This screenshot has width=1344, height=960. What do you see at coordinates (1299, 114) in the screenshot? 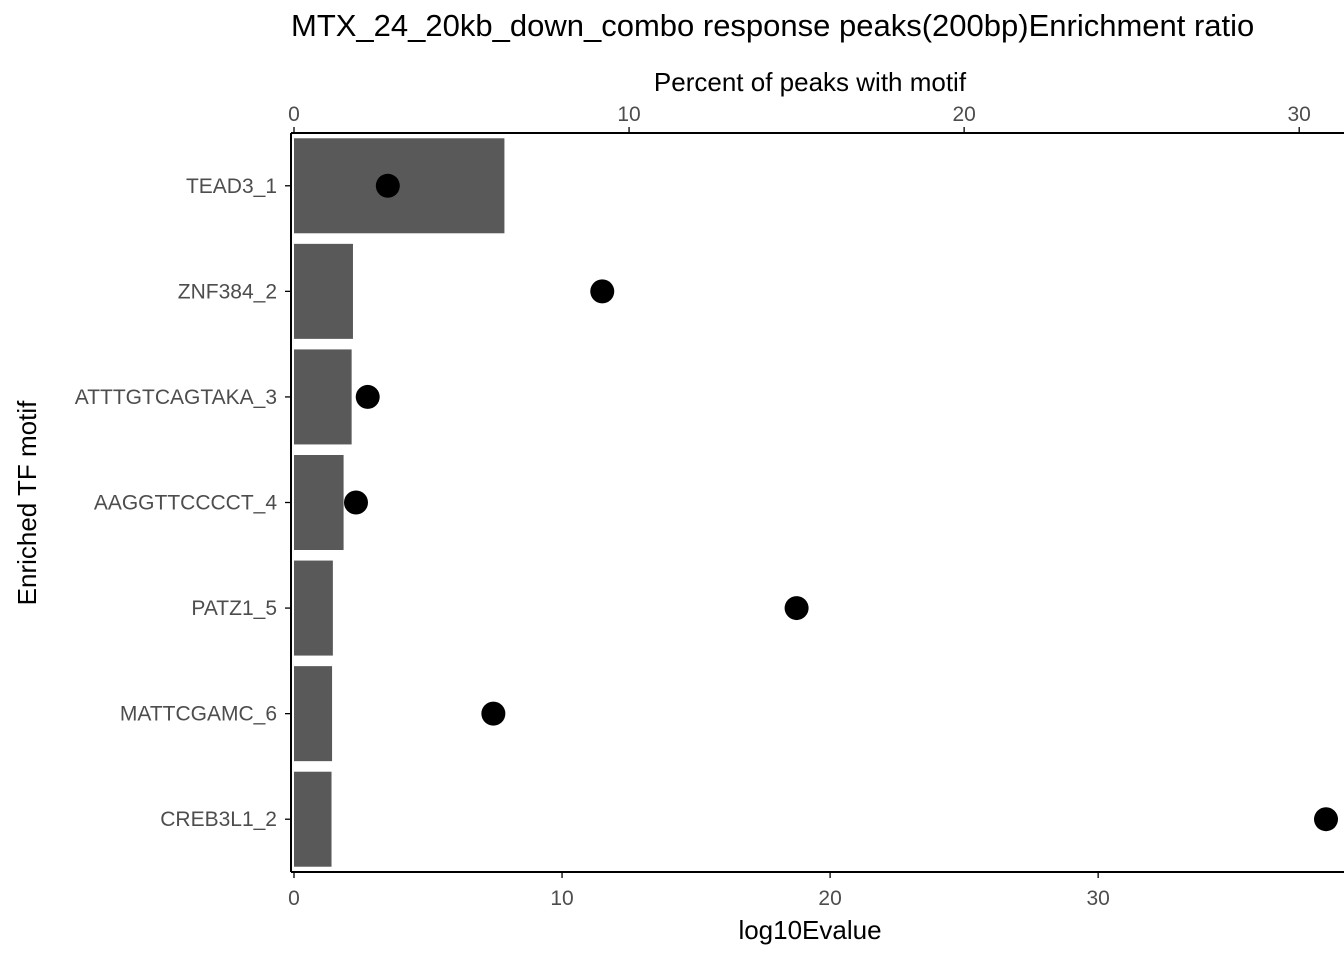
I see `x2-tick-label: 30` at bounding box center [1299, 114].